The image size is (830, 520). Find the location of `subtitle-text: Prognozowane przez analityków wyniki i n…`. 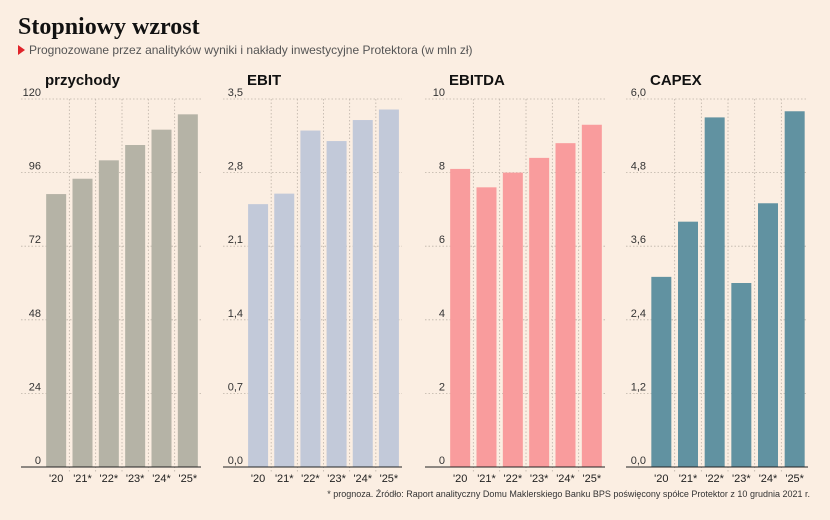

subtitle-text: Prognozowane przez analityków wyniki i n… is located at coordinates (251, 50).